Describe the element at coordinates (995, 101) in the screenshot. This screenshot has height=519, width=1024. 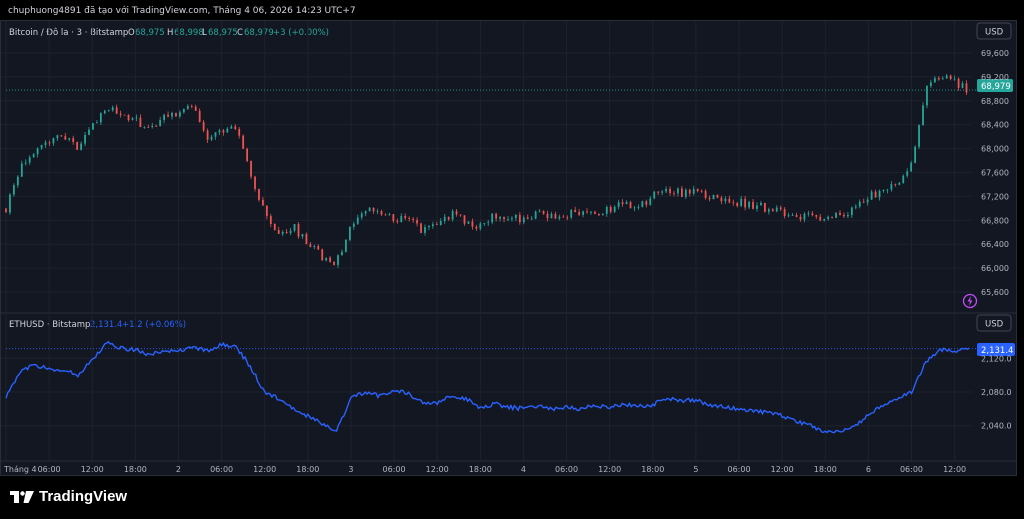
I see `btc-price-tick: 68,800` at that location.